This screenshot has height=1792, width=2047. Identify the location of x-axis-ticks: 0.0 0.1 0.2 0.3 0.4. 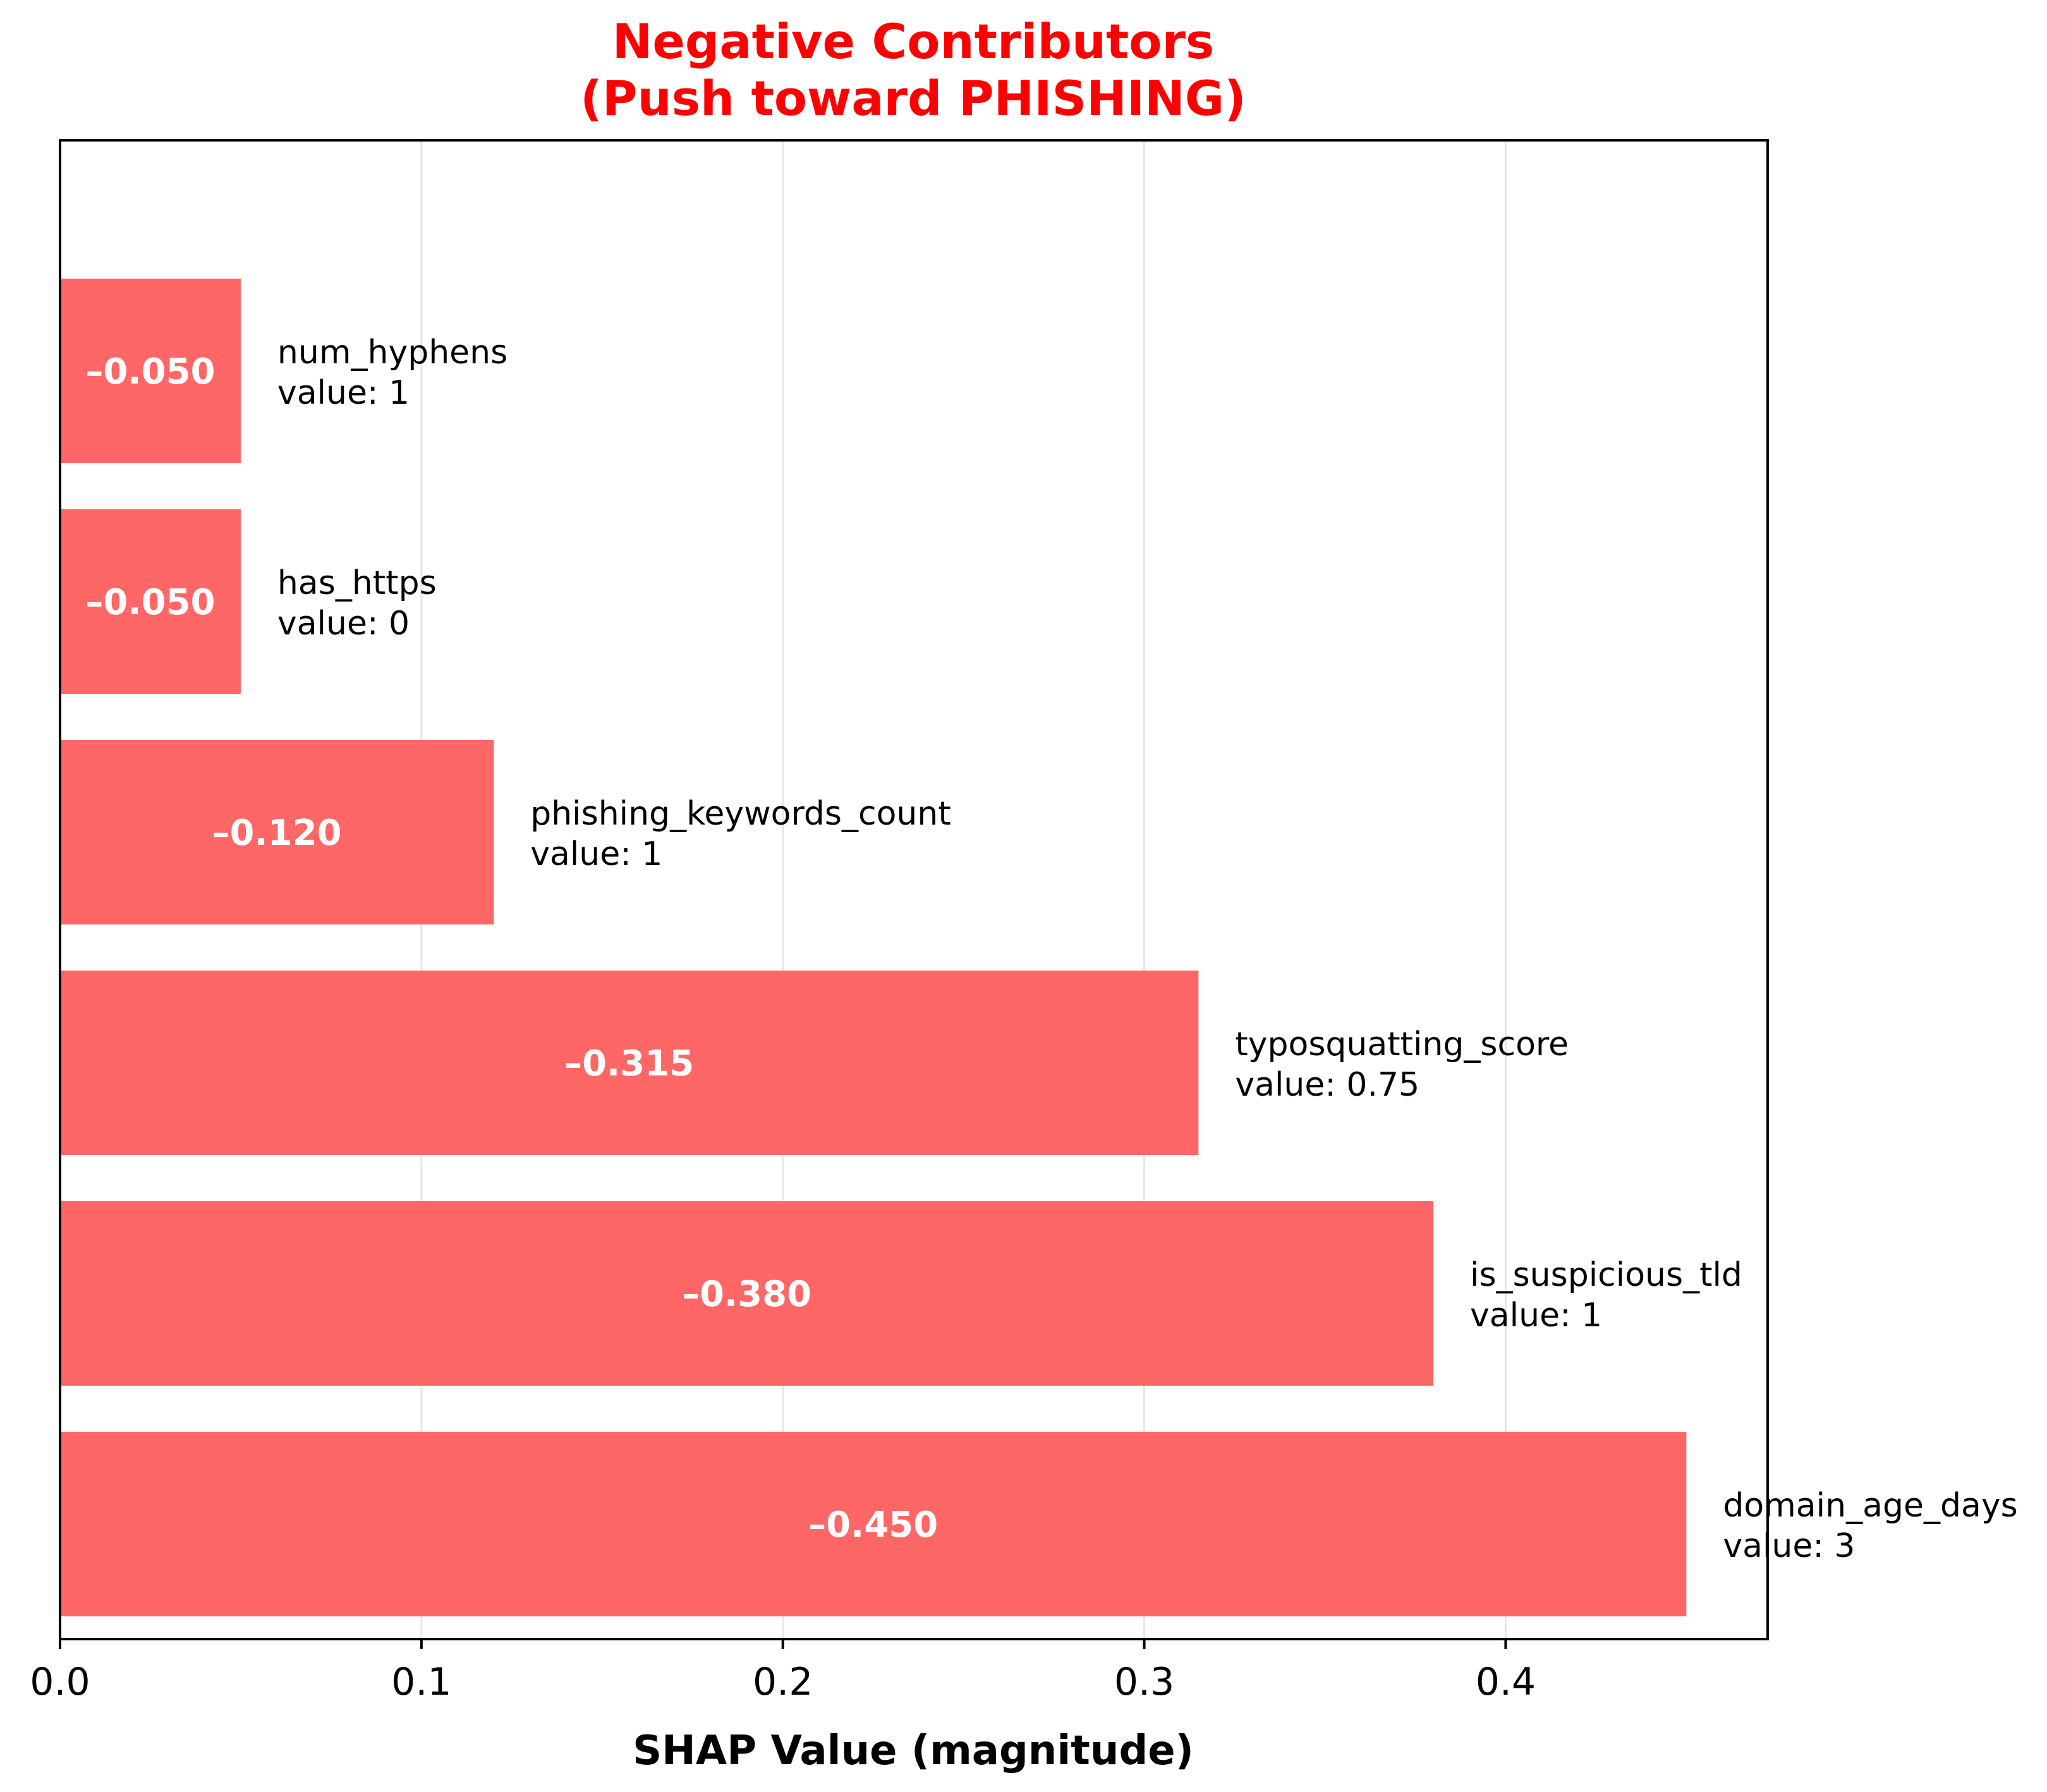
(783, 1672).